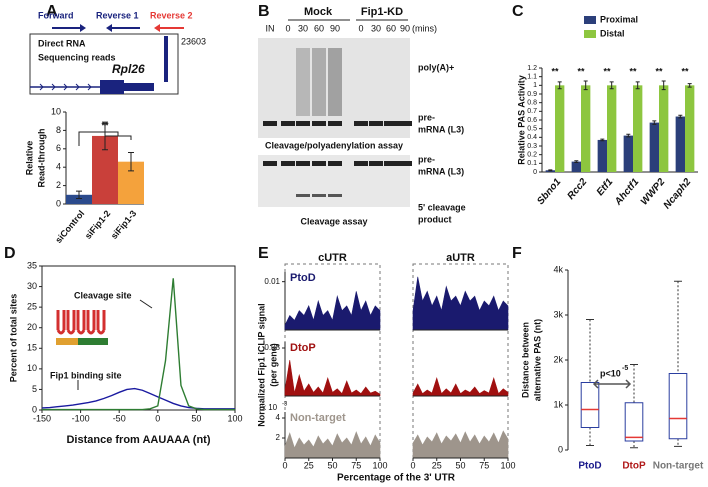 This screenshot has height=487, width=708. I want to click on x-tick-label: -100, so click(81, 418).